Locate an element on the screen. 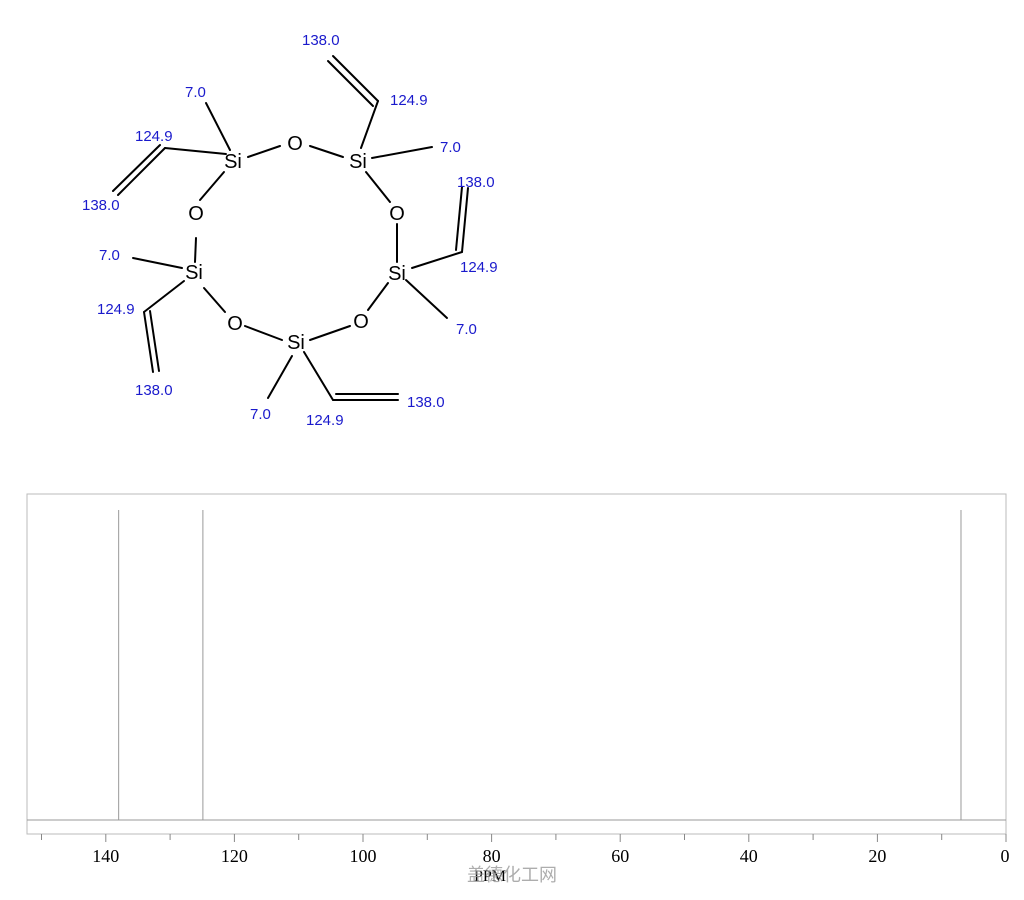 The height and width of the screenshot is (900, 1024). x-tick-label: 120 is located at coordinates (234, 856).